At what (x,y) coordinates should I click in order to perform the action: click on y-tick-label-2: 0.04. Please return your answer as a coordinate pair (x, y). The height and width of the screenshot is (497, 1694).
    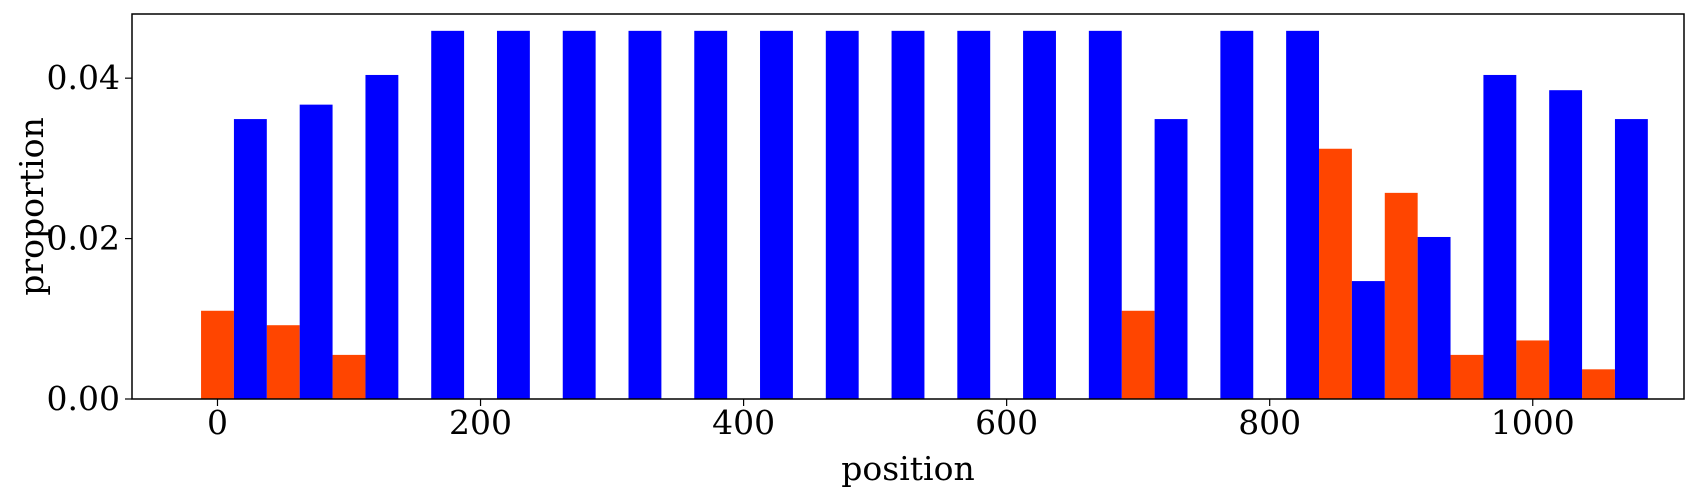
    Looking at the image, I should click on (83, 77).